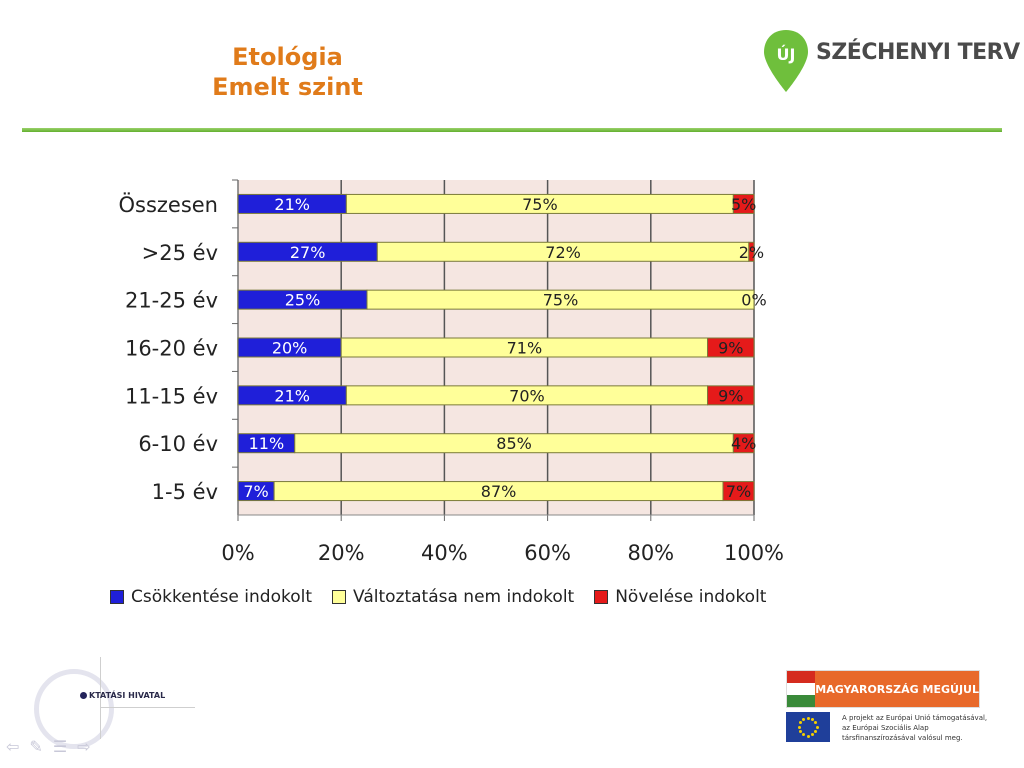  What do you see at coordinates (512, 130) in the screenshot?
I see `header-divider` at bounding box center [512, 130].